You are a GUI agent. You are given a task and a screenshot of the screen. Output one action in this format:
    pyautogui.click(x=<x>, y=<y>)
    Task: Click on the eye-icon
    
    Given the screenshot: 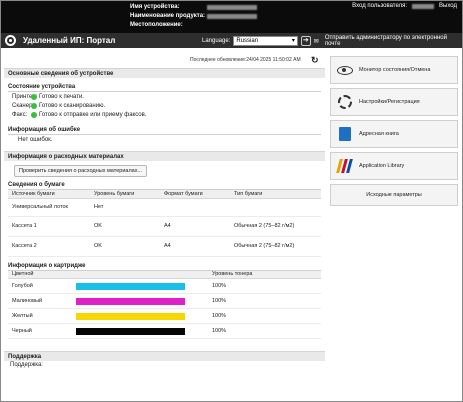 What is the action you would take?
    pyautogui.click(x=345, y=70)
    